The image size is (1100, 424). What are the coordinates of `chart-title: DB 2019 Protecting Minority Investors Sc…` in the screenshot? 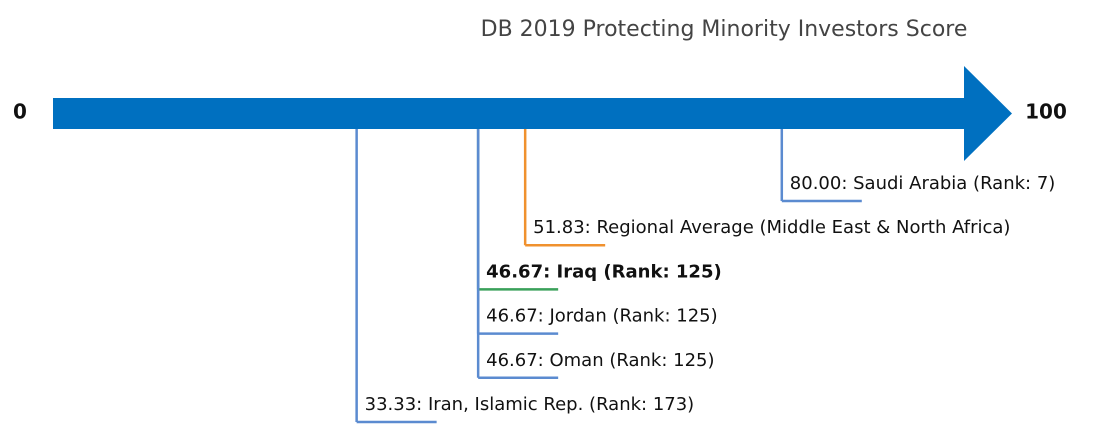 It's located at (724, 29).